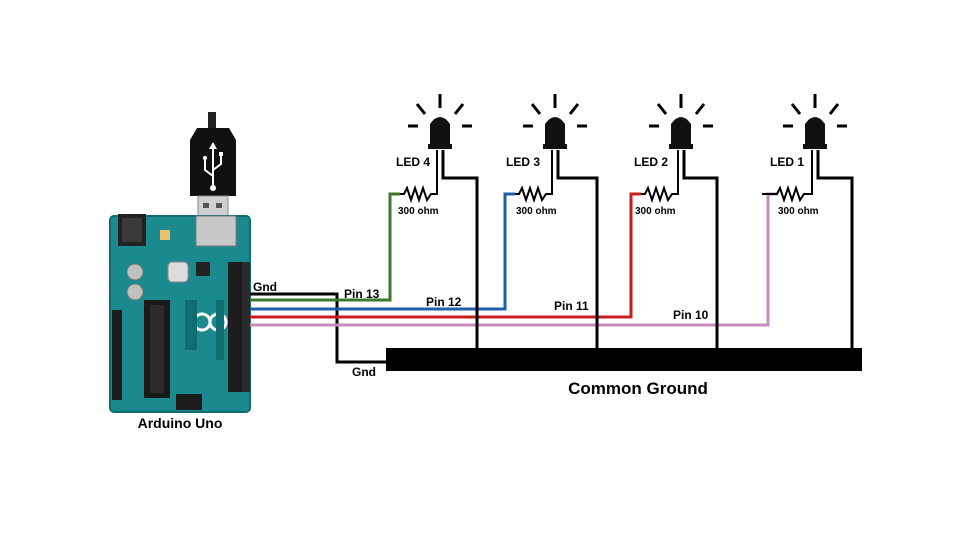 Image resolution: width=960 pixels, height=540 pixels. Describe the element at coordinates (413, 162) in the screenshot. I see `led-4-label: LED 4` at that location.